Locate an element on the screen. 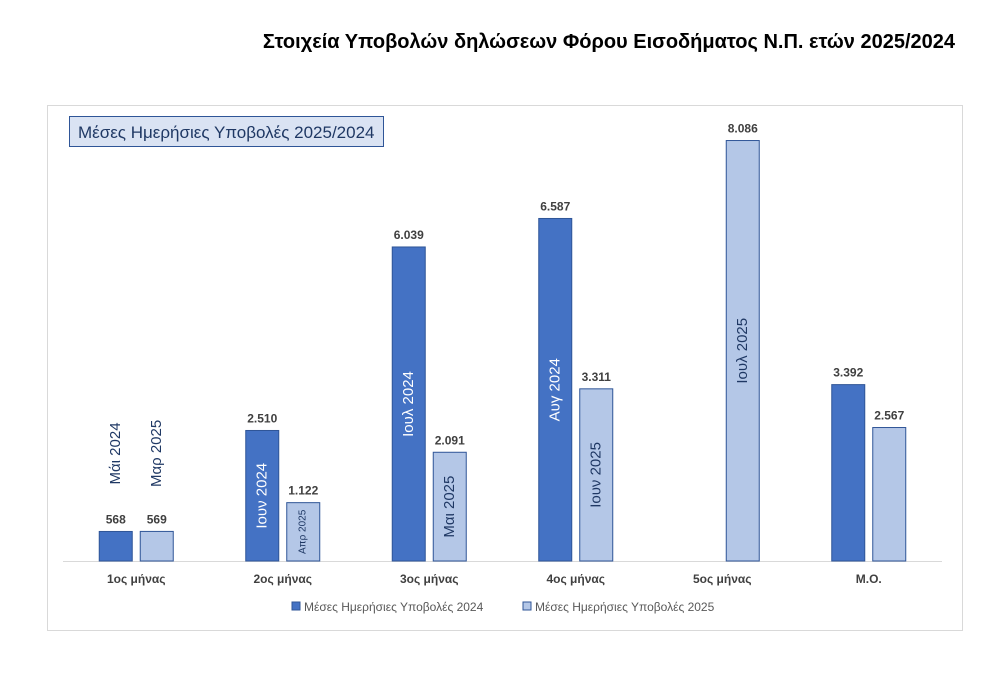  bar-month-label: Αυγ 2024 is located at coordinates (555, 389).